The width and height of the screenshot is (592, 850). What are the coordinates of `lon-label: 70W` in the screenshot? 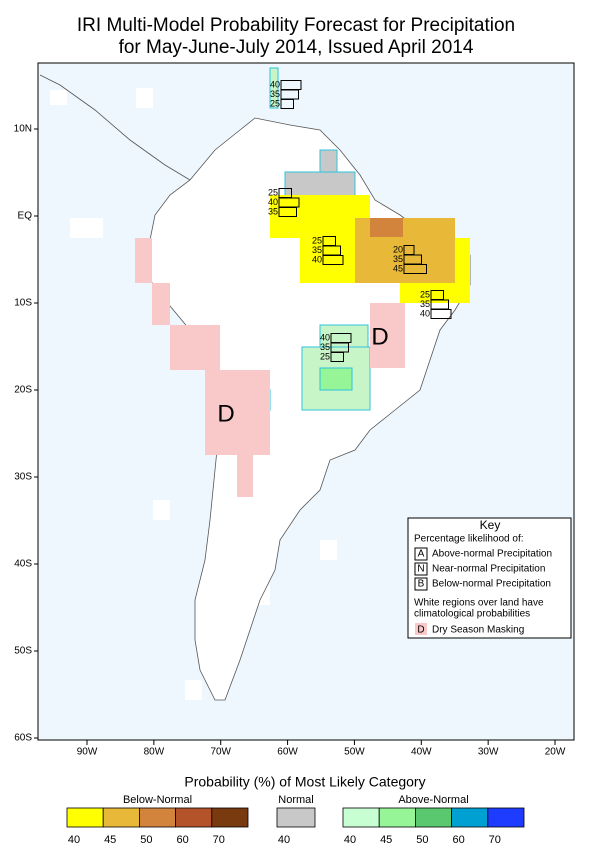 It's located at (220, 752).